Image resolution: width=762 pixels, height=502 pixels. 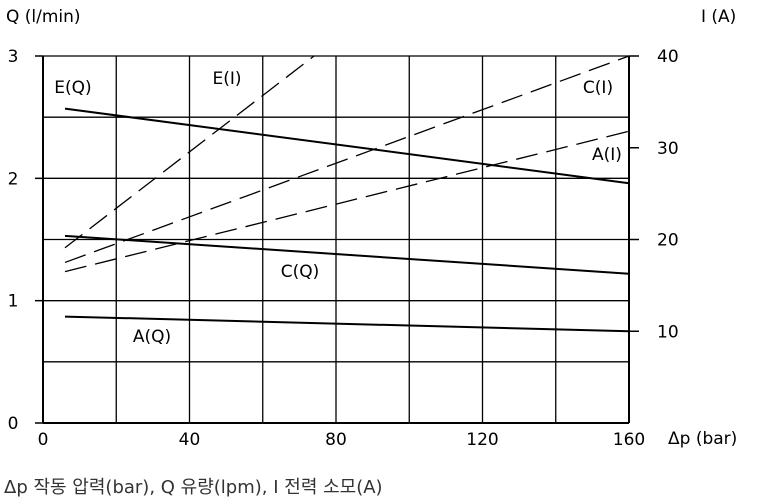 I want to click on series-label-e-q: E(Q), so click(x=72, y=88).